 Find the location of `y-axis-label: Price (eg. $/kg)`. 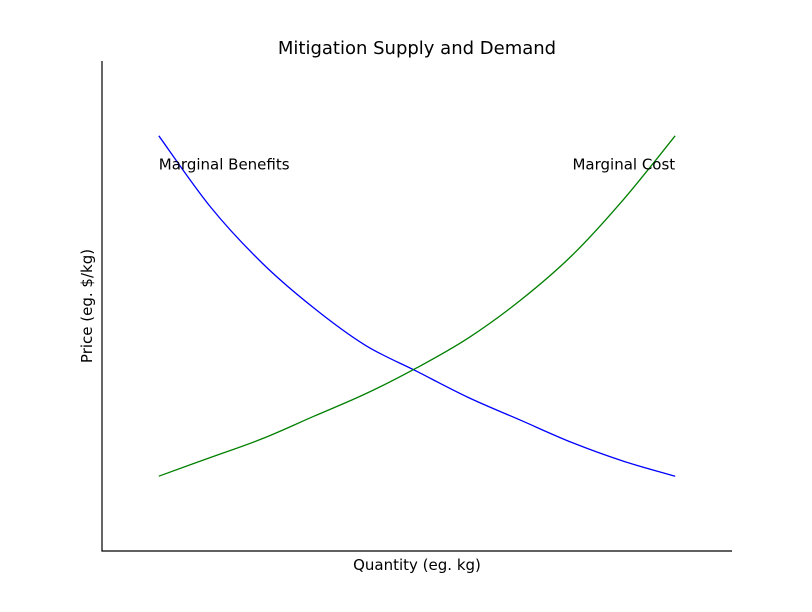

y-axis-label: Price (eg. $/kg) is located at coordinates (87, 306).